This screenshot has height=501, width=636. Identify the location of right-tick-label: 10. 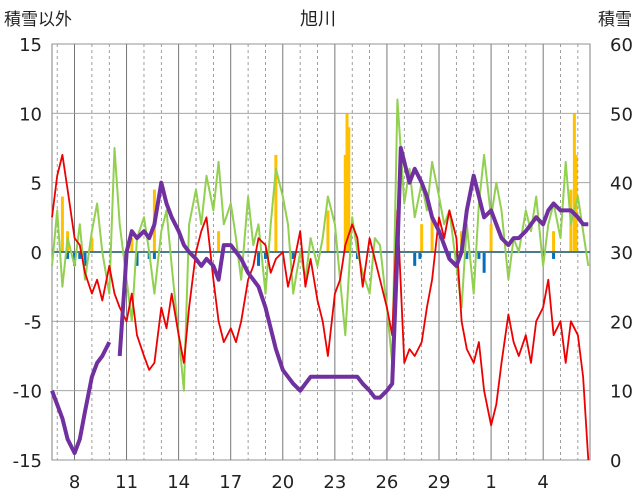
(621, 392).